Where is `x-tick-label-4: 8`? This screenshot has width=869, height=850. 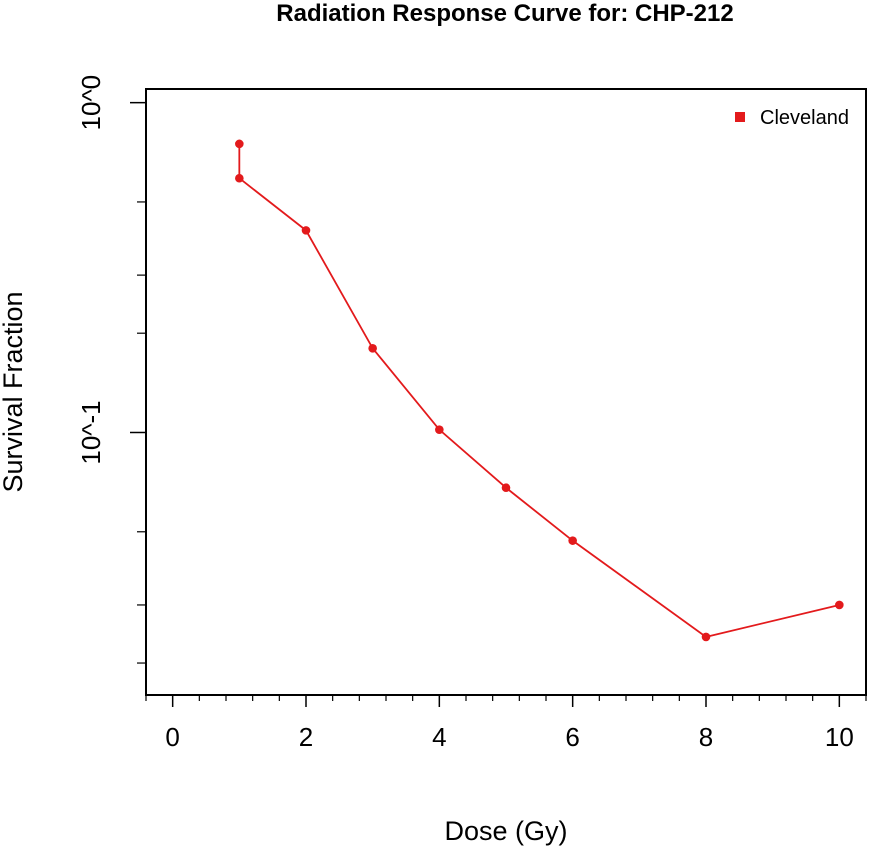
x-tick-label-4: 8 is located at coordinates (706, 737).